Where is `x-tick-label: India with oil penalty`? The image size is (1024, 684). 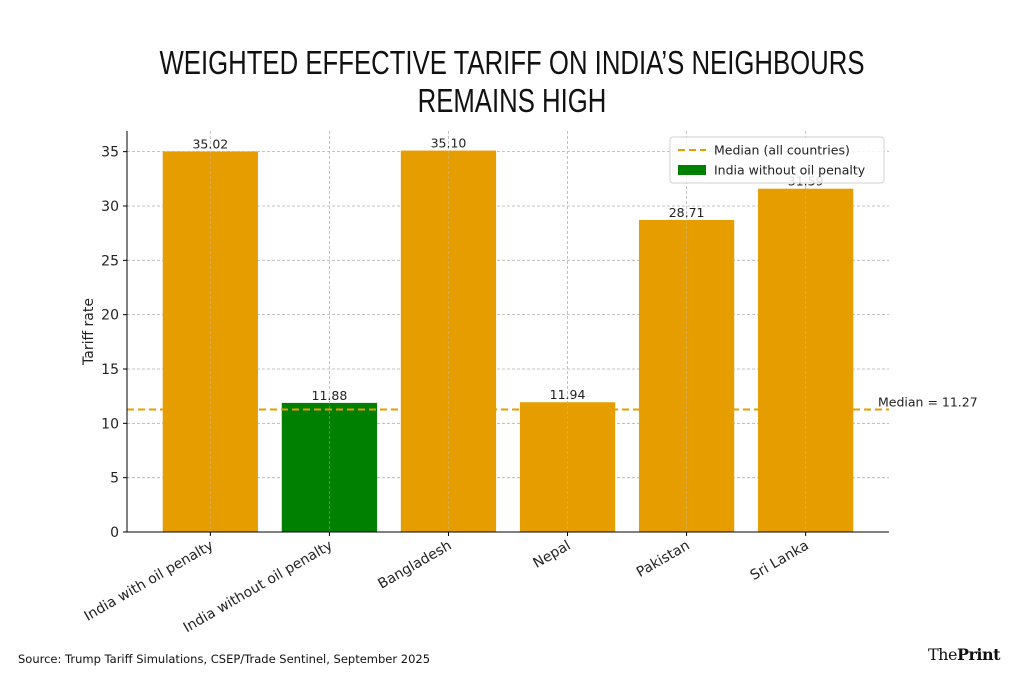 x-tick-label: India with oil penalty is located at coordinates (149, 581).